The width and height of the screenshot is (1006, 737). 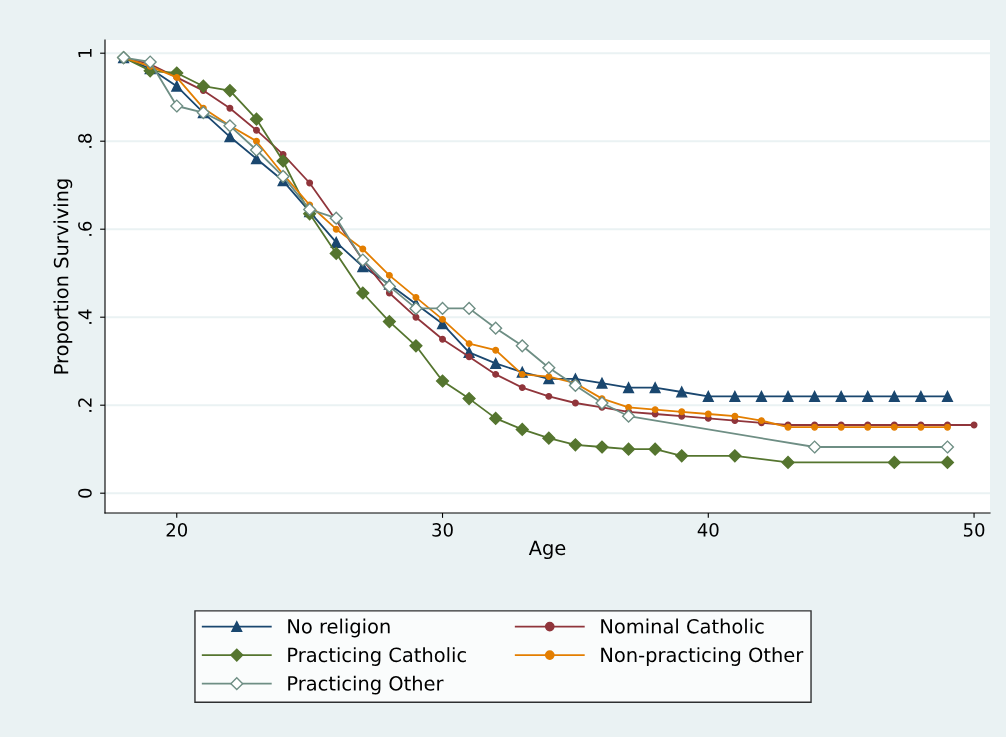 I want to click on y-tick-label: .6, so click(x=85, y=228).